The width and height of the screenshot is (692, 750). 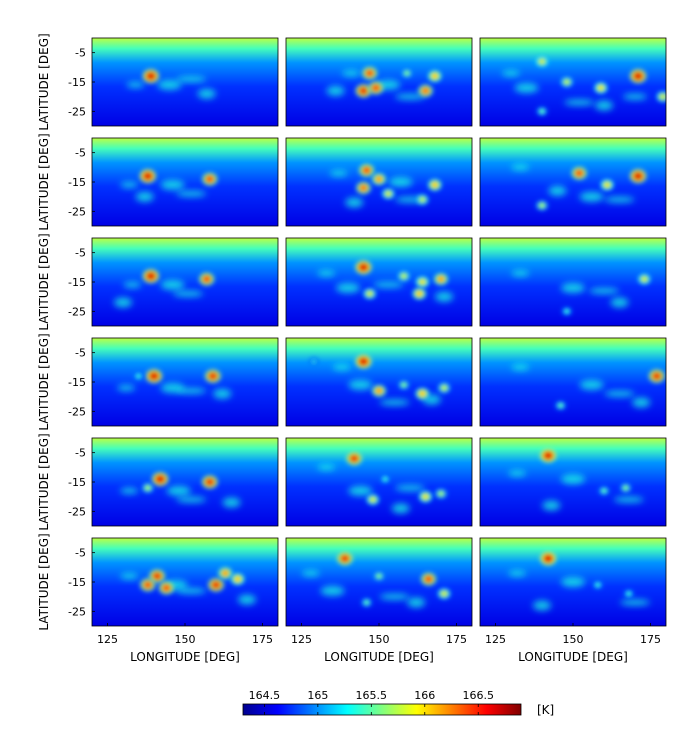 I want to click on x-axis-label: LONGITUDE [DEG], so click(x=379, y=657).